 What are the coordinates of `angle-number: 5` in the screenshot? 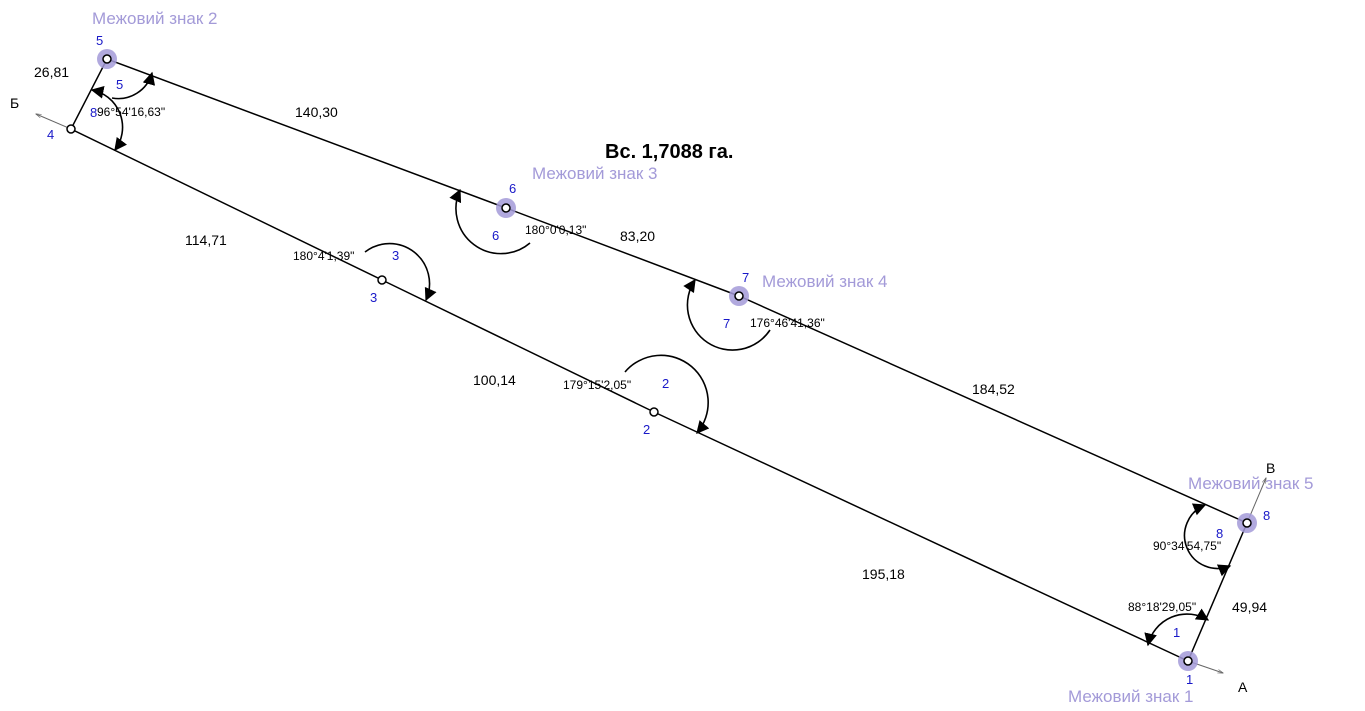 It's located at (119, 84).